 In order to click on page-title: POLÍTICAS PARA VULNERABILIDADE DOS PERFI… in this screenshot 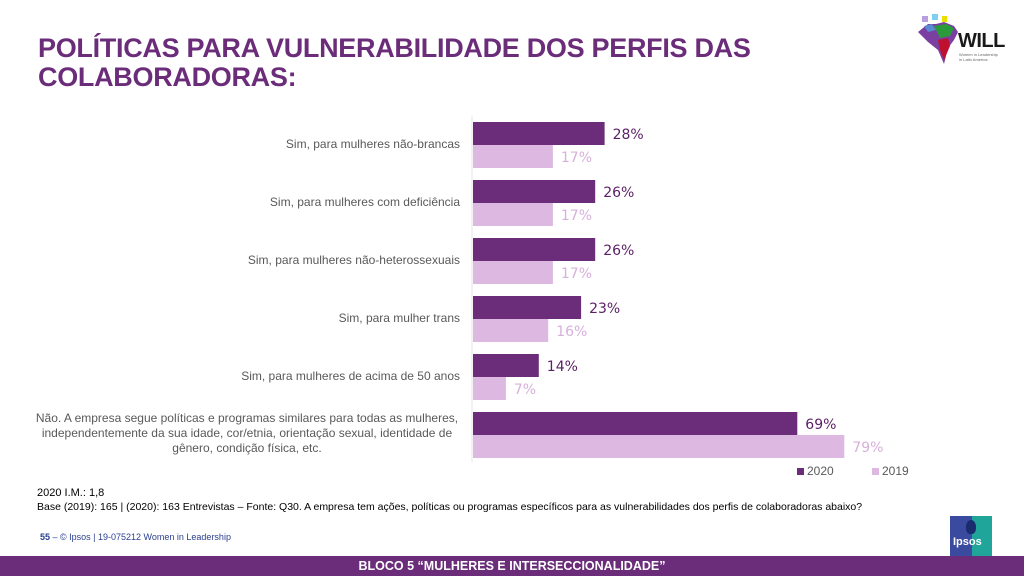, I will do `click(394, 62)`.